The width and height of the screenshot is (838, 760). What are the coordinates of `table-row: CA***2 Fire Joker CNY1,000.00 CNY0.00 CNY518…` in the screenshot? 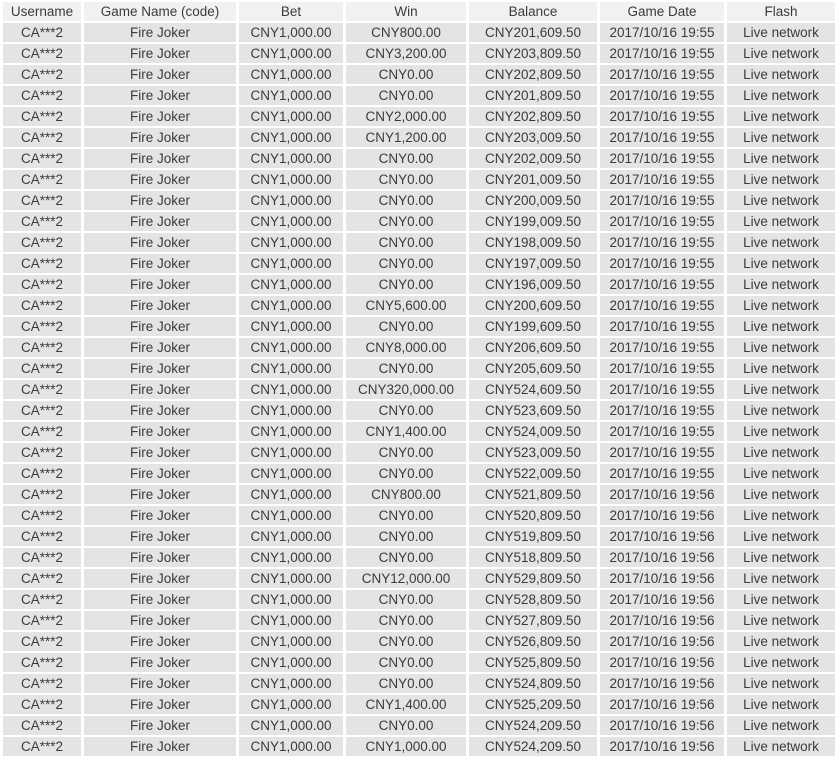 It's located at (419, 557).